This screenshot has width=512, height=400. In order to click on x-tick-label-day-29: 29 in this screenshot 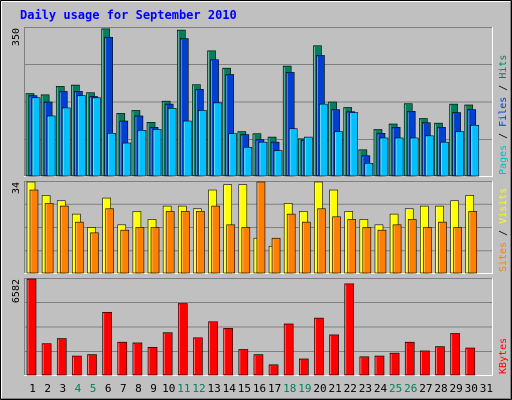, I will do `click(456, 388)`.